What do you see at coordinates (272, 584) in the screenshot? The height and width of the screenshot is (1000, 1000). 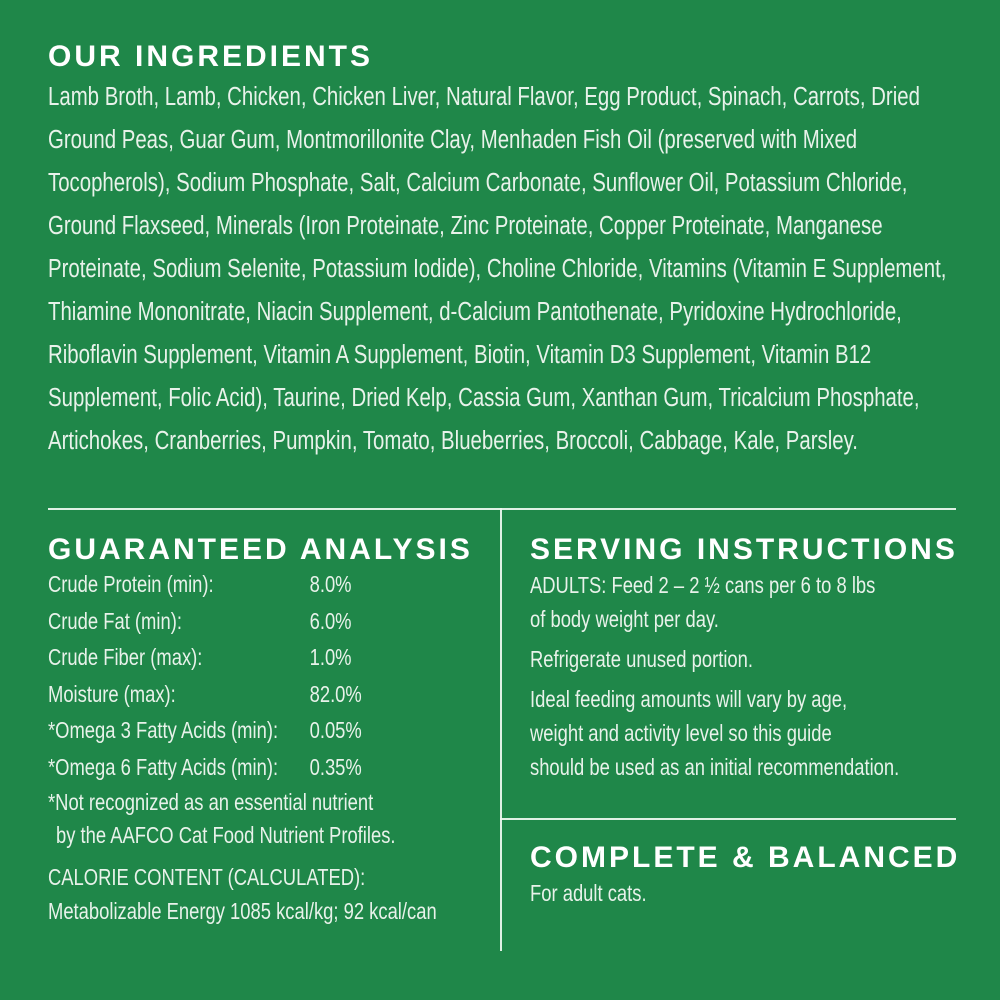 I see `analysis-row: Crude Protein (min): 8.0%` at bounding box center [272, 584].